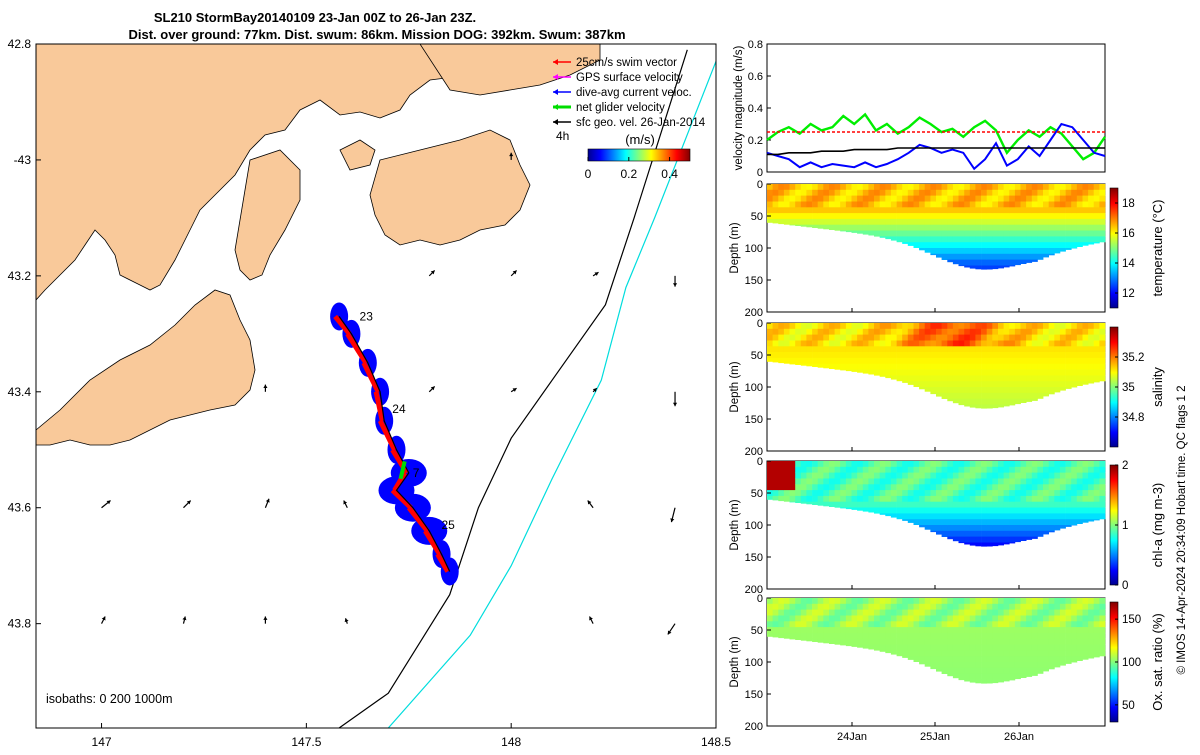 The image size is (1200, 755). Describe the element at coordinates (936, 108) in the screenshot. I see `velocity-frame` at that location.